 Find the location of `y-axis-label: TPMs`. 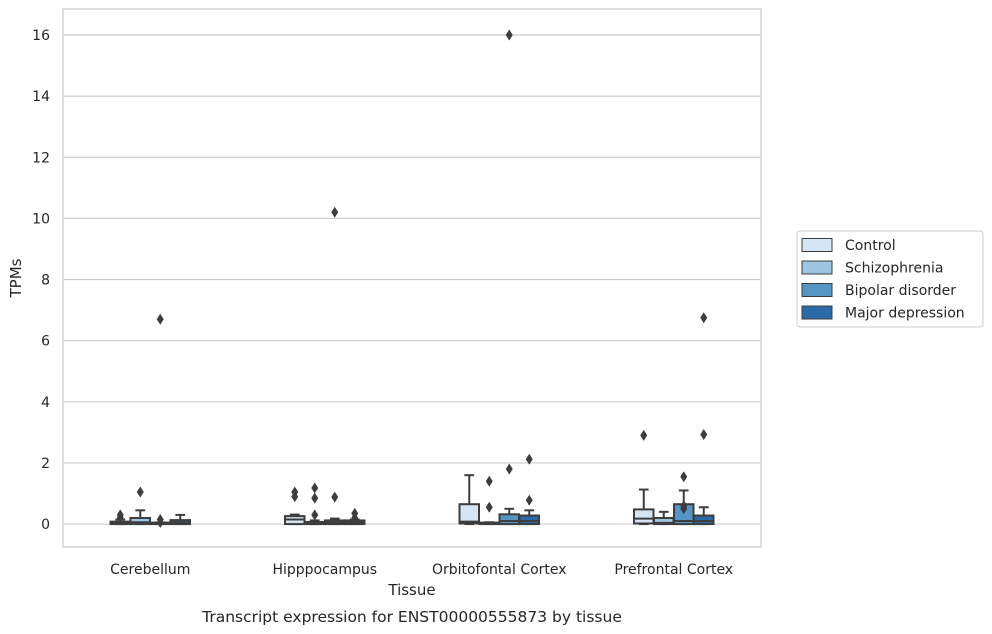

y-axis-label: TPMs is located at coordinates (16, 278).